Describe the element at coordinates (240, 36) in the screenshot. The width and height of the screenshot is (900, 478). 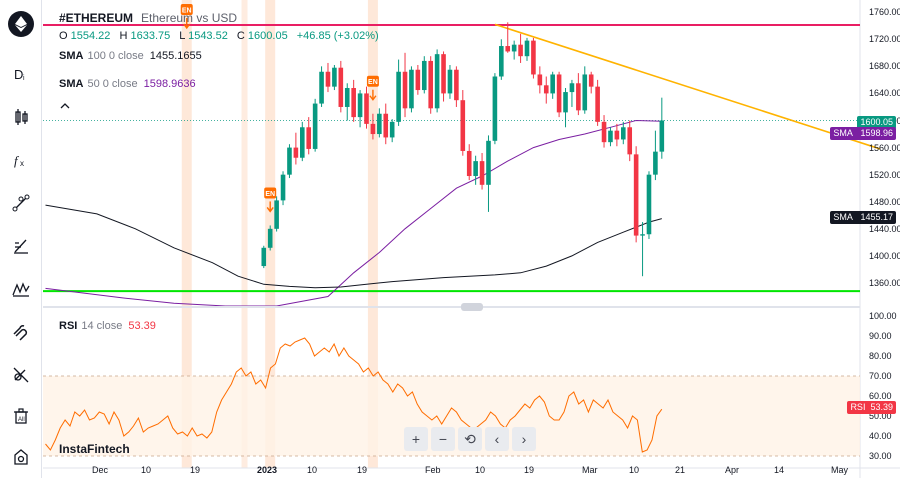
I see `close-label: C` at that location.